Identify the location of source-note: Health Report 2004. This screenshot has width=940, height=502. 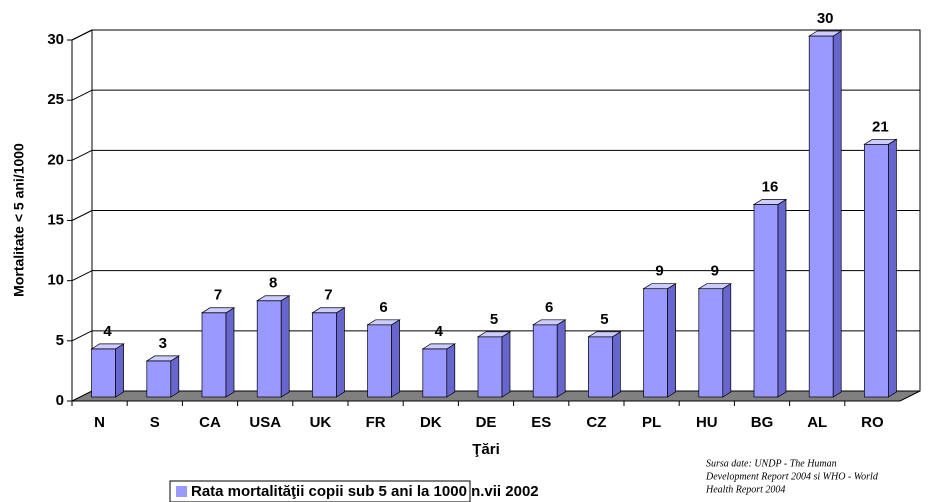
(745, 489).